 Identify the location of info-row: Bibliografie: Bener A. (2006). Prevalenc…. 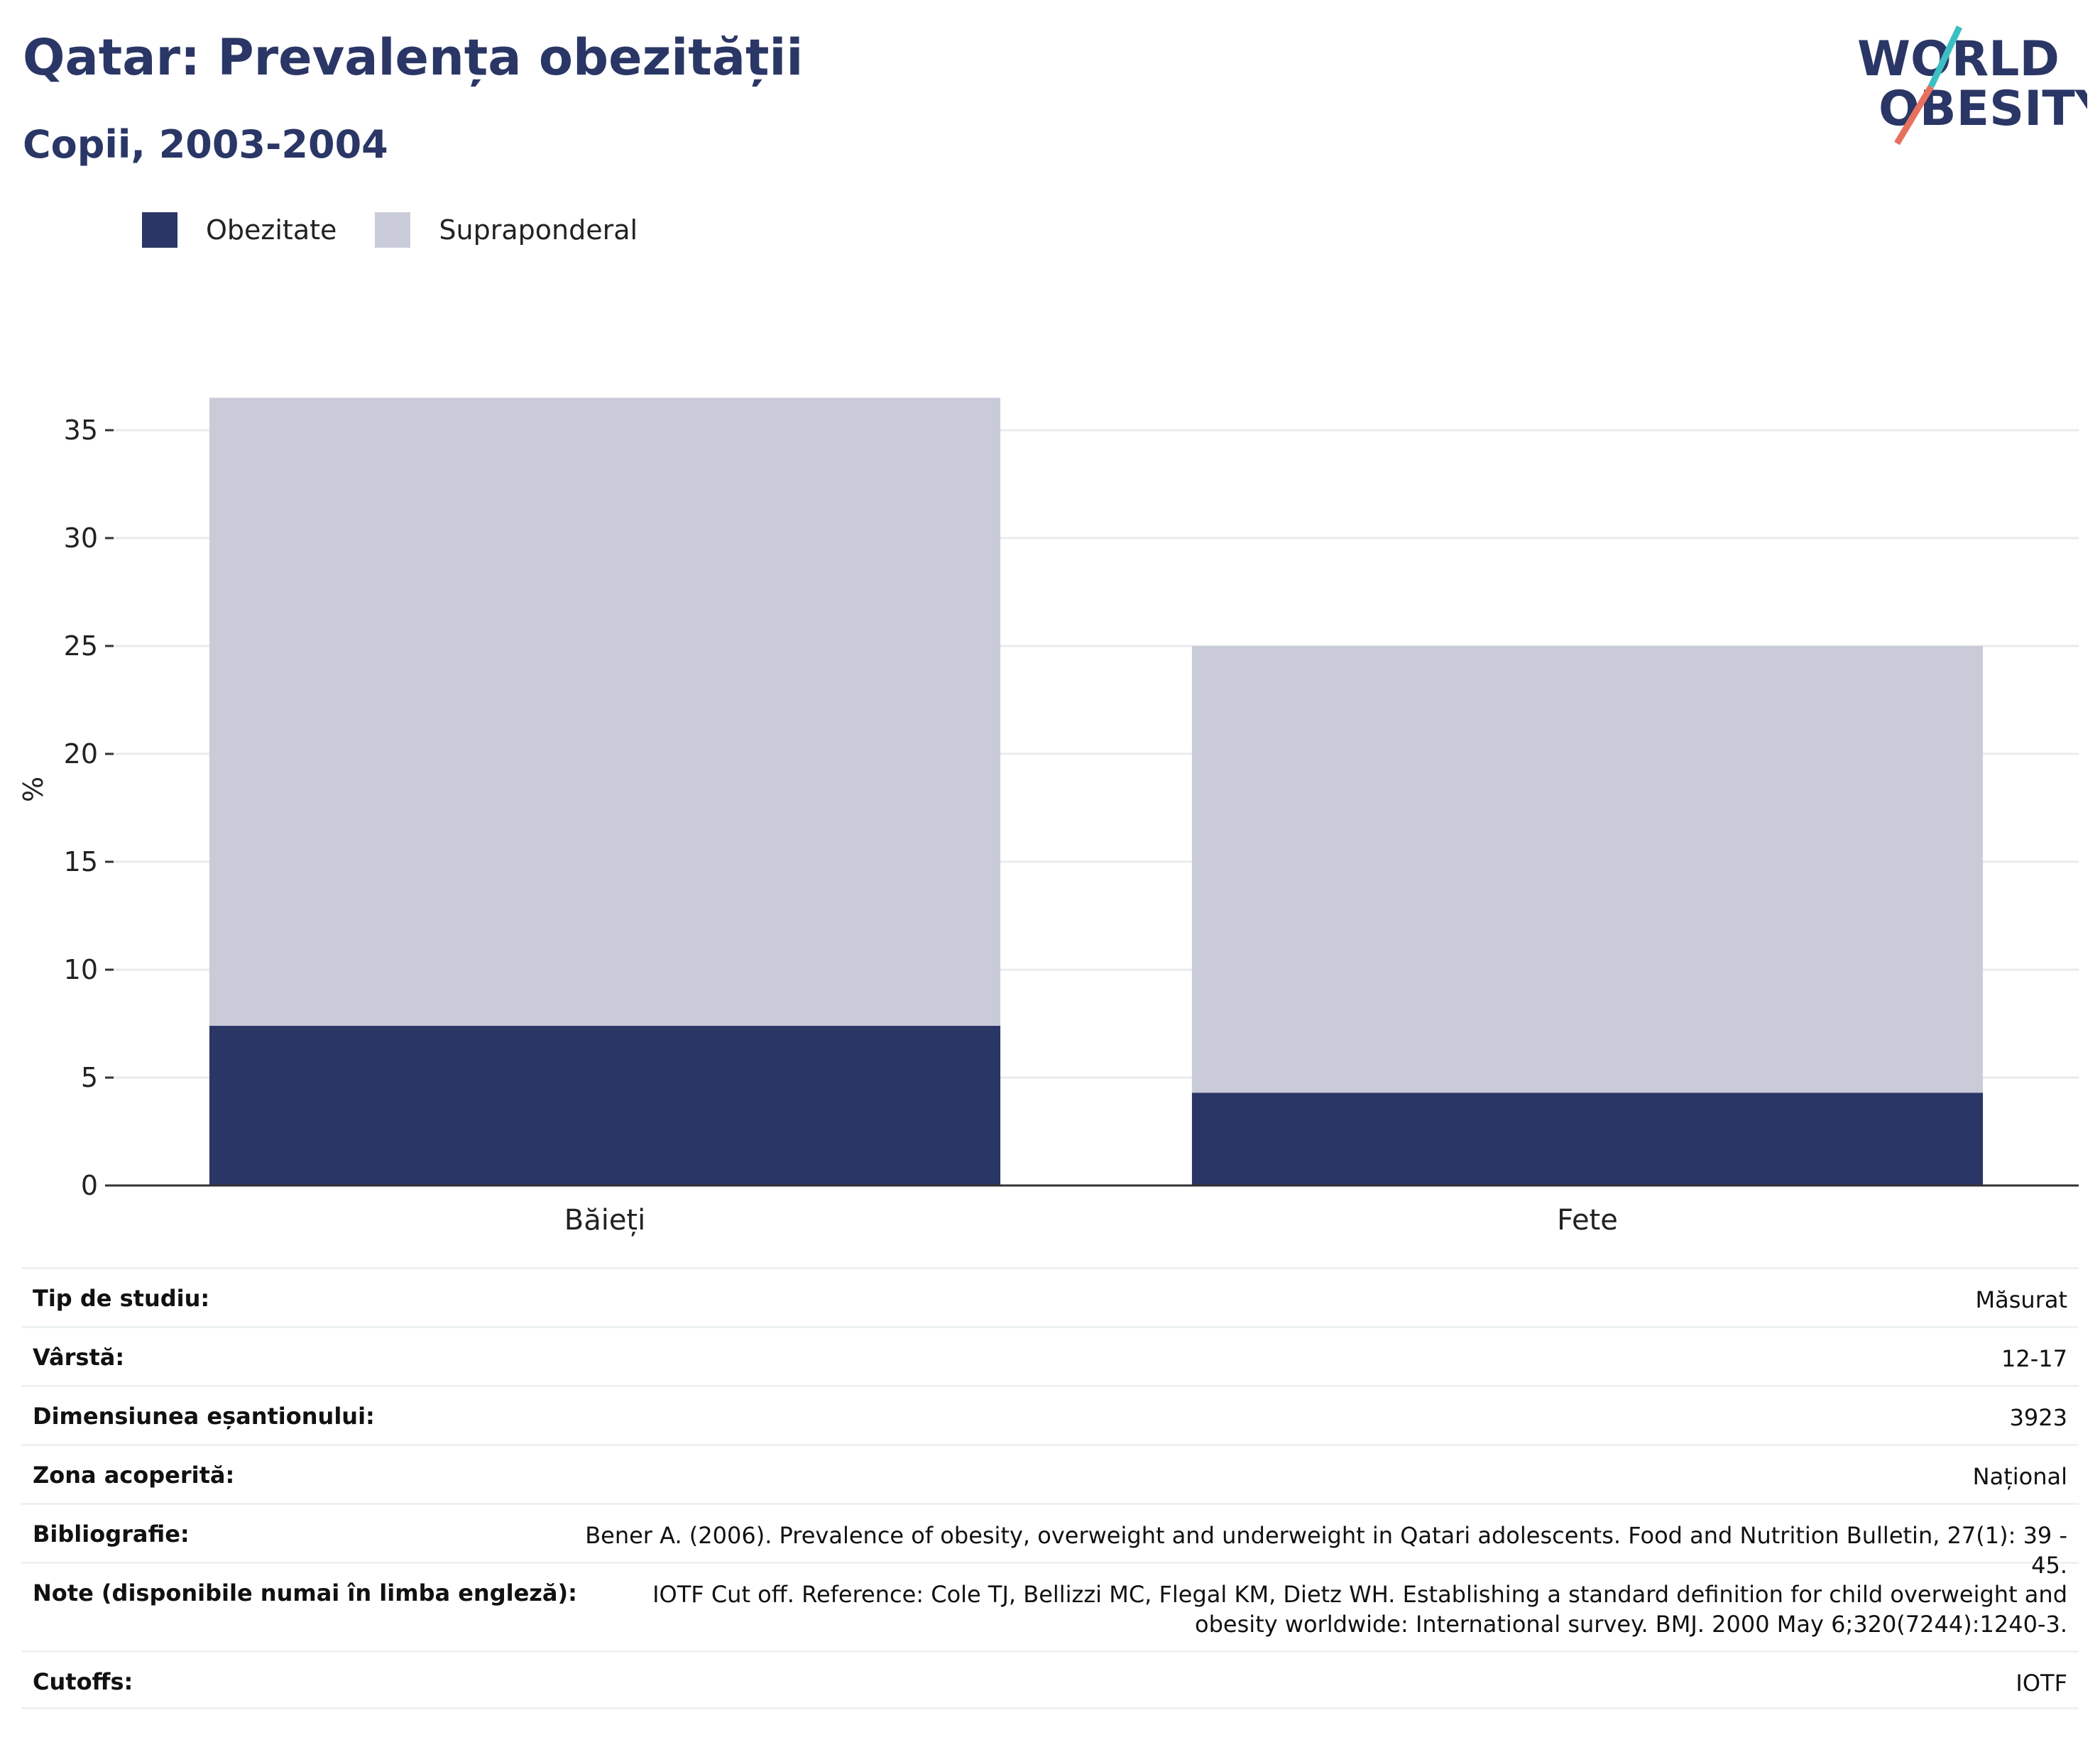
(1050, 1541).